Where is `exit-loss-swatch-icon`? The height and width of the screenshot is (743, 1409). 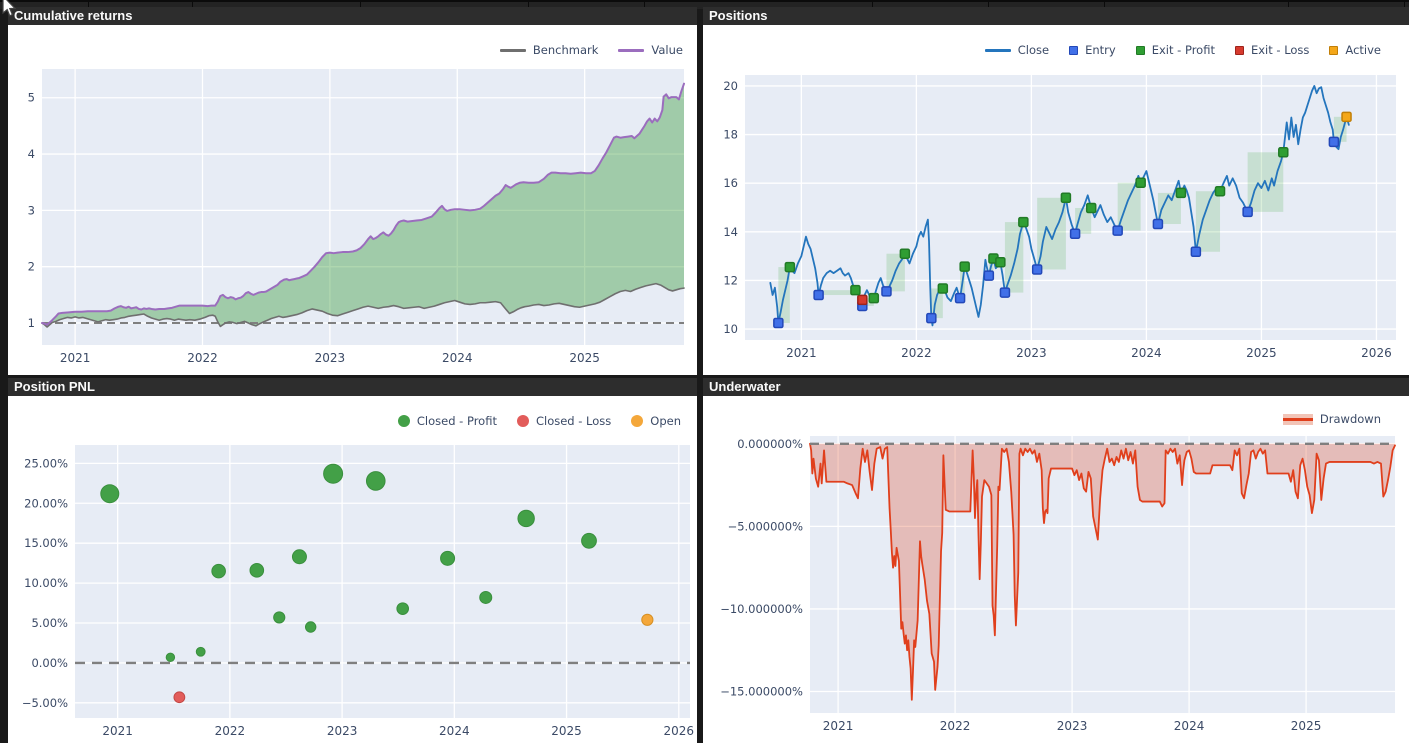
exit-loss-swatch-icon is located at coordinates (1239, 50).